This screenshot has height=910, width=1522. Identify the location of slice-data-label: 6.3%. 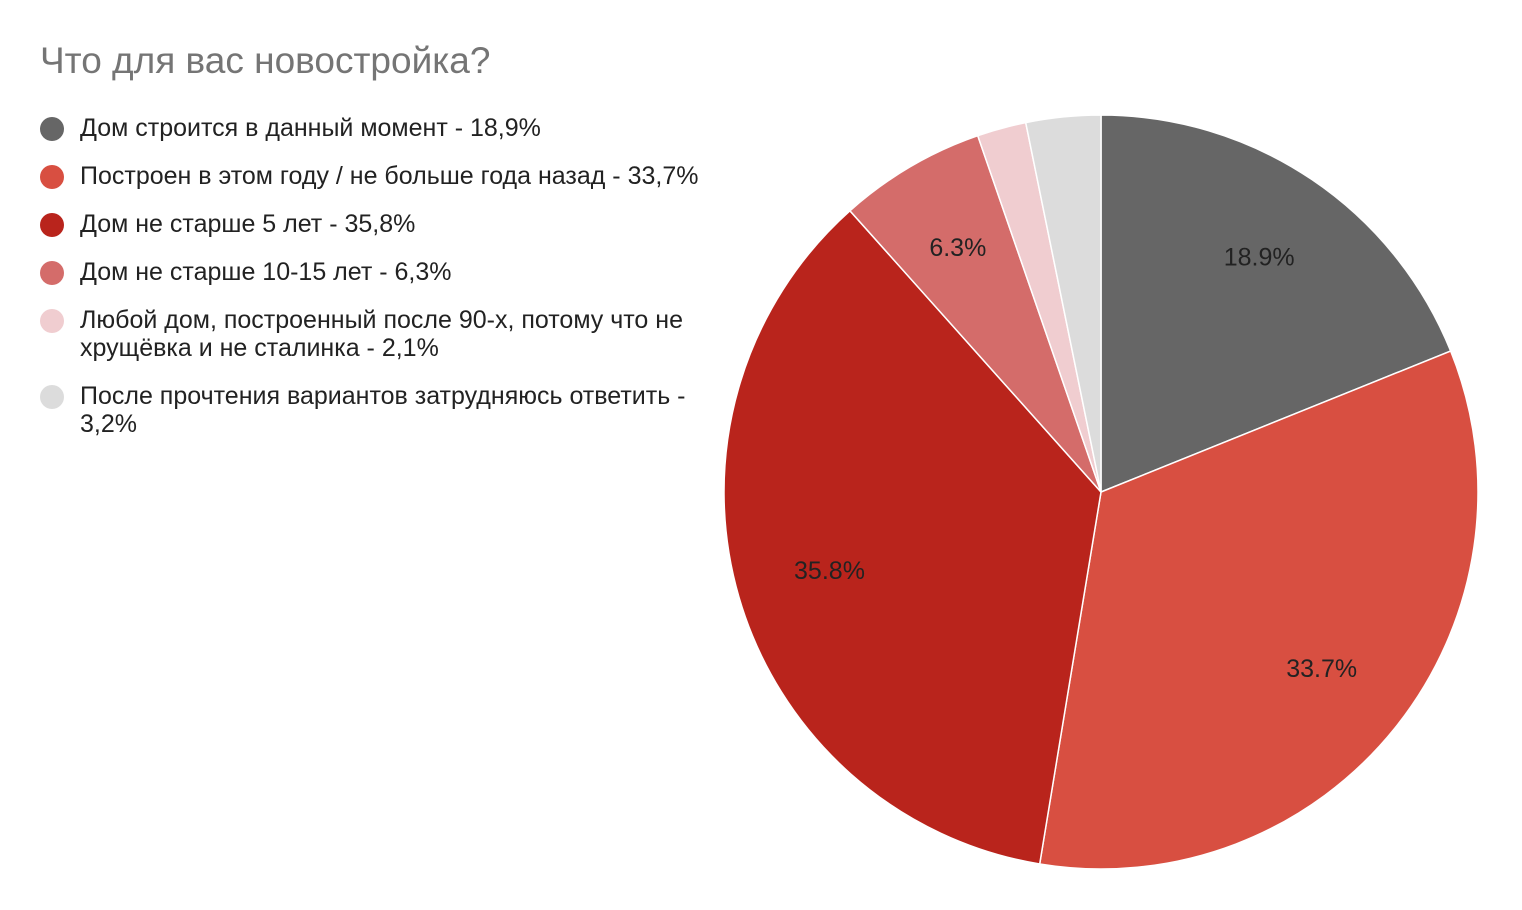
(957, 248).